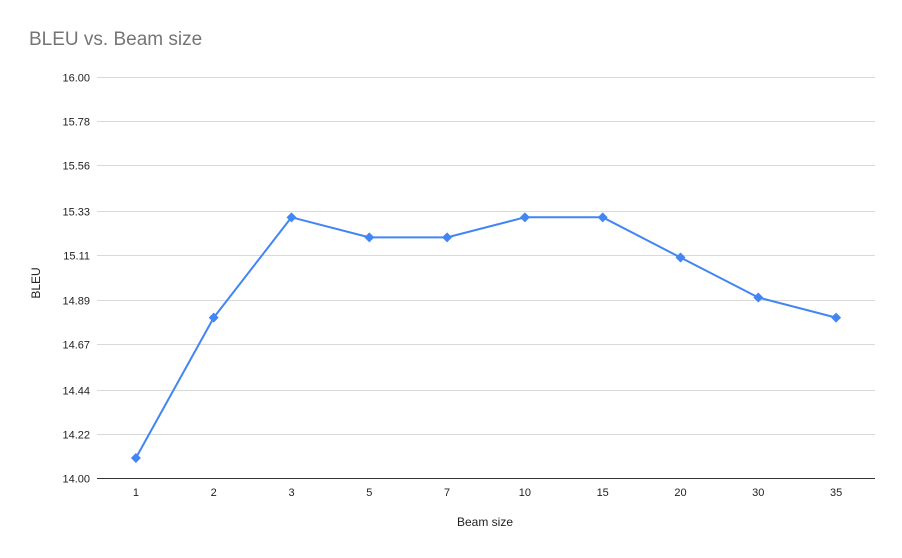 The height and width of the screenshot is (558, 902). Describe the element at coordinates (447, 493) in the screenshot. I see `x-tick-label: 7` at that location.